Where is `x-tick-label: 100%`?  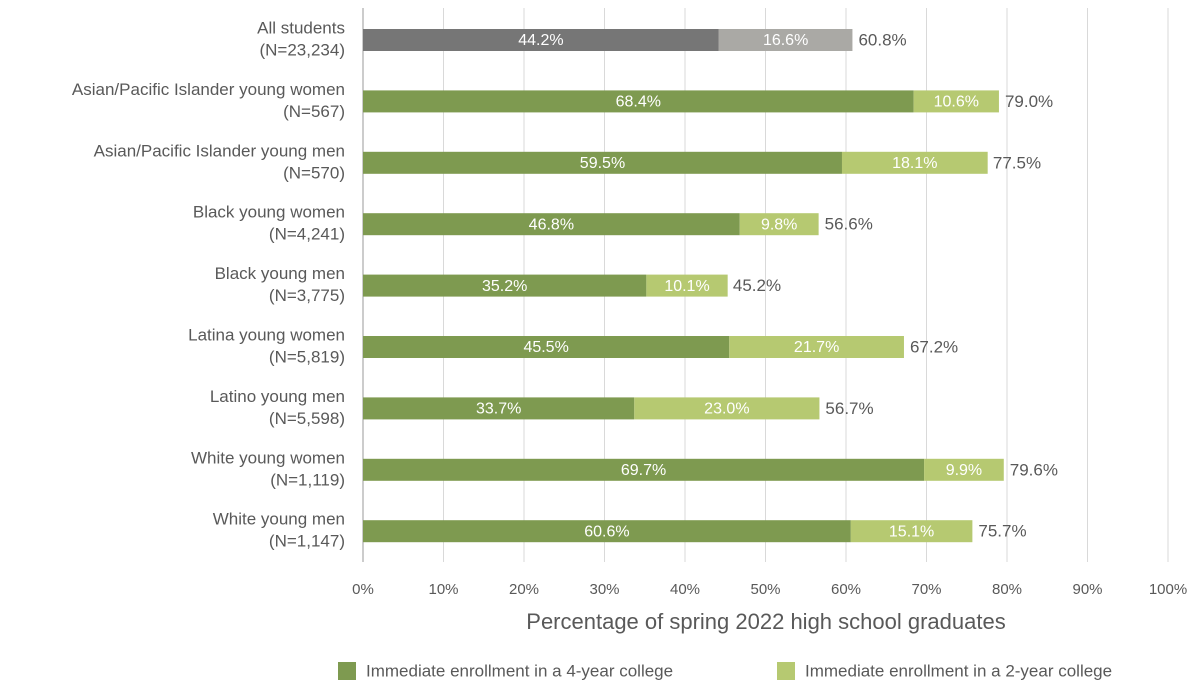 x-tick-label: 100% is located at coordinates (1168, 589).